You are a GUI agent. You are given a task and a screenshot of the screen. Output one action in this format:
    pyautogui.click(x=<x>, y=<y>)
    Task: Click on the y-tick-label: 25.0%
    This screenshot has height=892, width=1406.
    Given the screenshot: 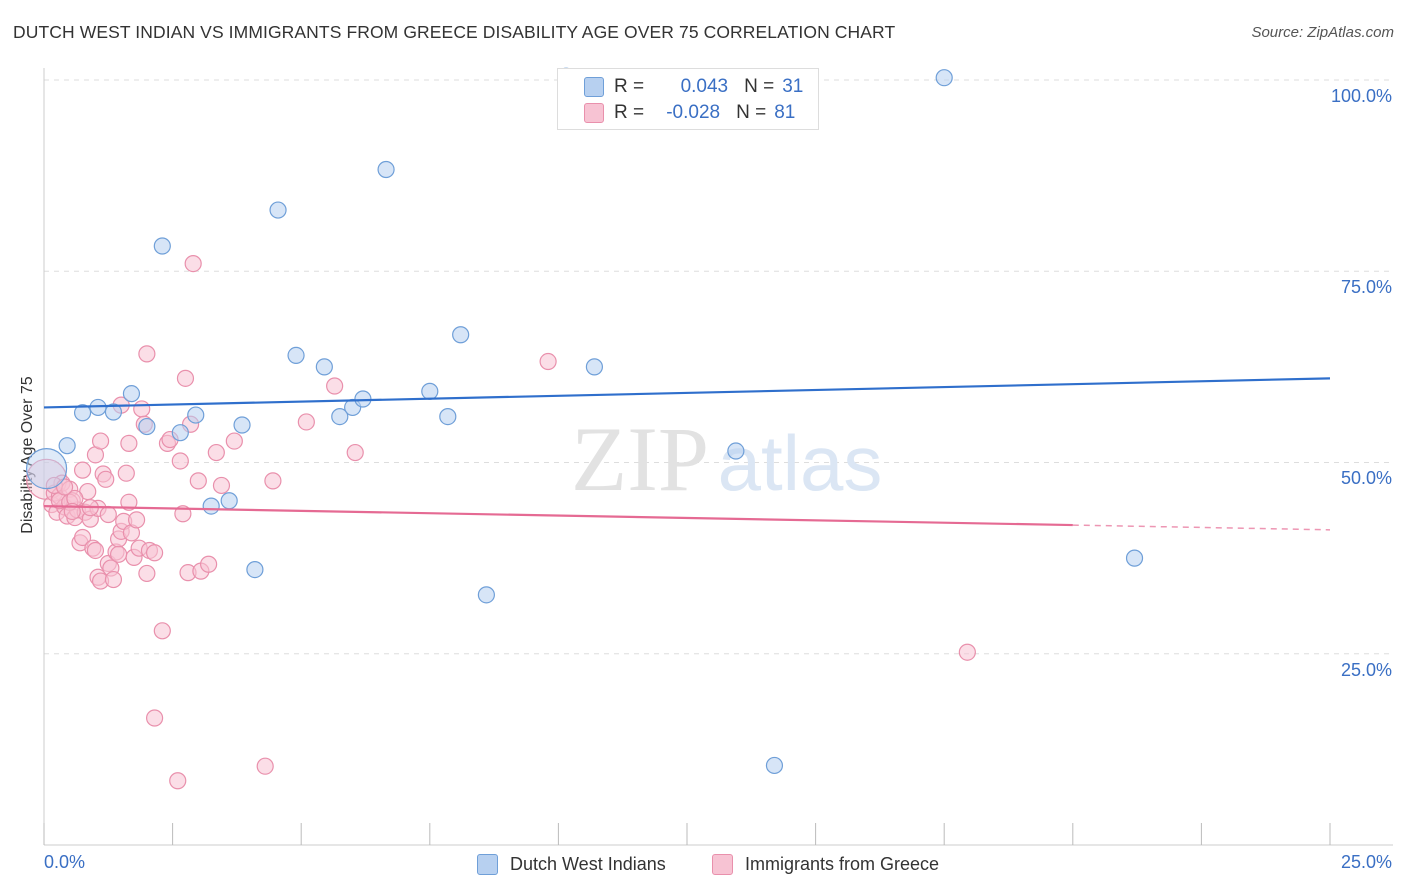 What is the action you would take?
    pyautogui.click(x=1366, y=670)
    